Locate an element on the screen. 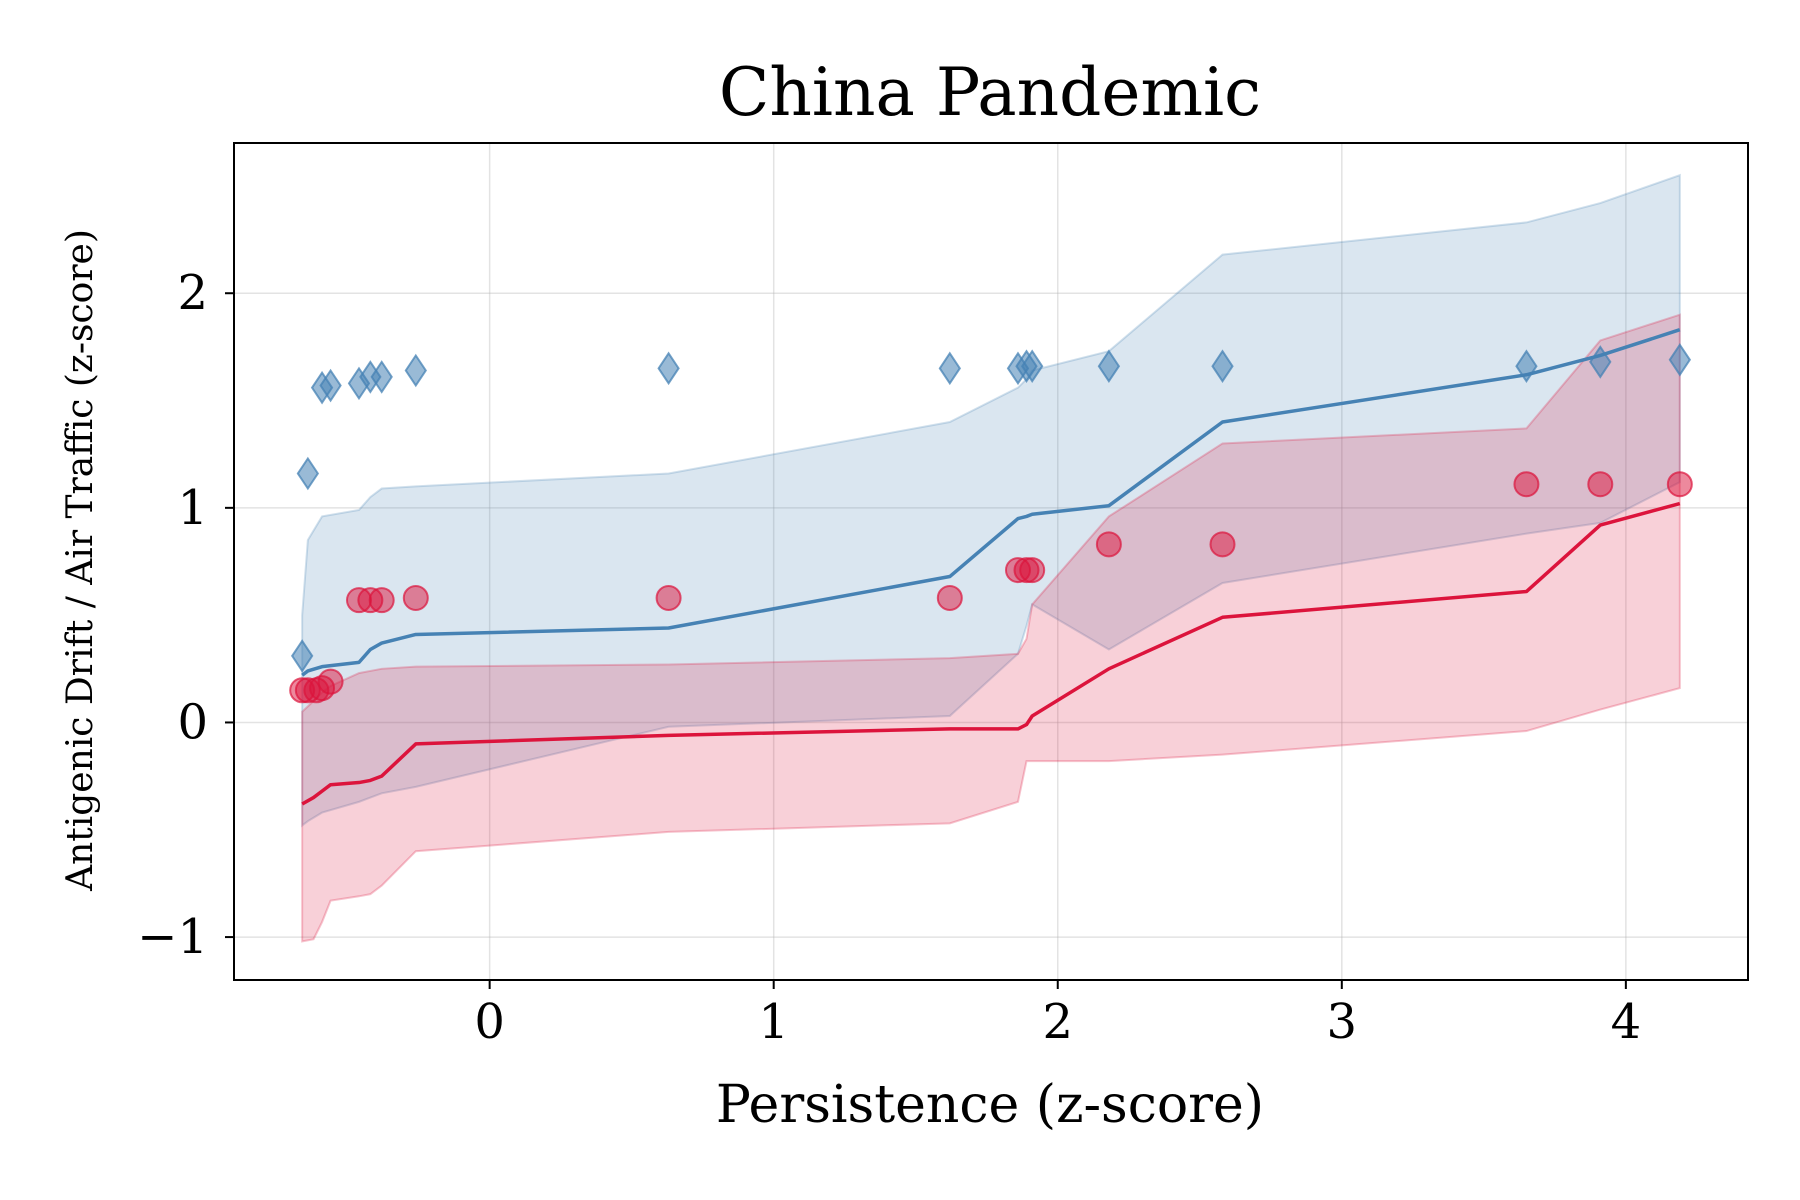 This screenshot has height=1200, width=1800. x-axis-label: Persistence (z-score) is located at coordinates (990, 1105).